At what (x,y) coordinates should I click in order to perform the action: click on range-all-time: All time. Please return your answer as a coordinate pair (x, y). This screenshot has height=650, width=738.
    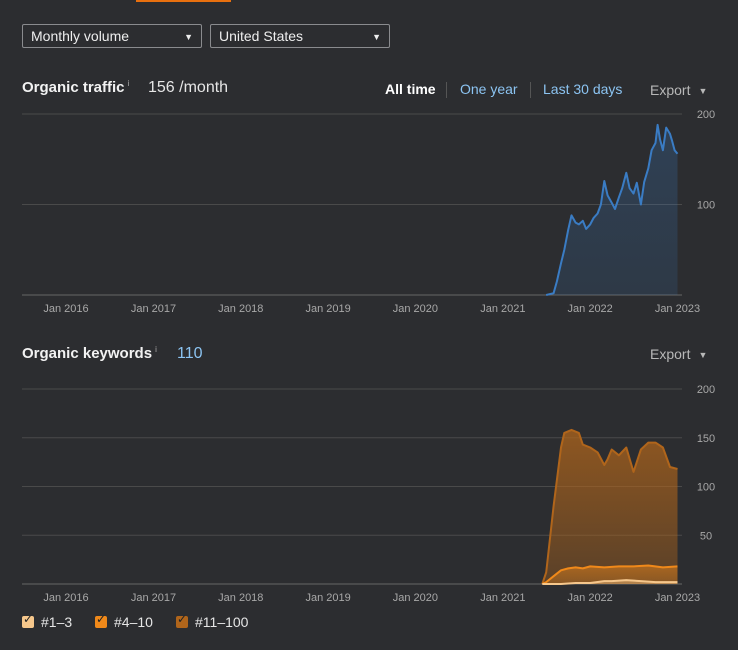
    Looking at the image, I should click on (410, 89).